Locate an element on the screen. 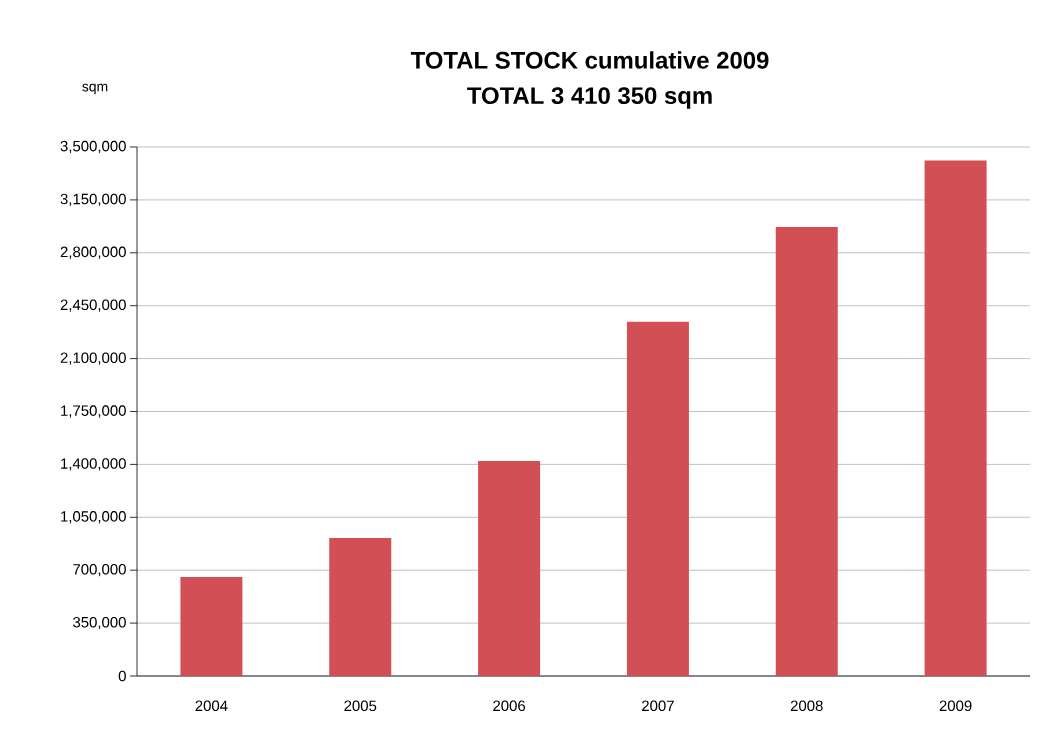 This screenshot has width=1051, height=735. y-tick-label: 0 is located at coordinates (122, 676).